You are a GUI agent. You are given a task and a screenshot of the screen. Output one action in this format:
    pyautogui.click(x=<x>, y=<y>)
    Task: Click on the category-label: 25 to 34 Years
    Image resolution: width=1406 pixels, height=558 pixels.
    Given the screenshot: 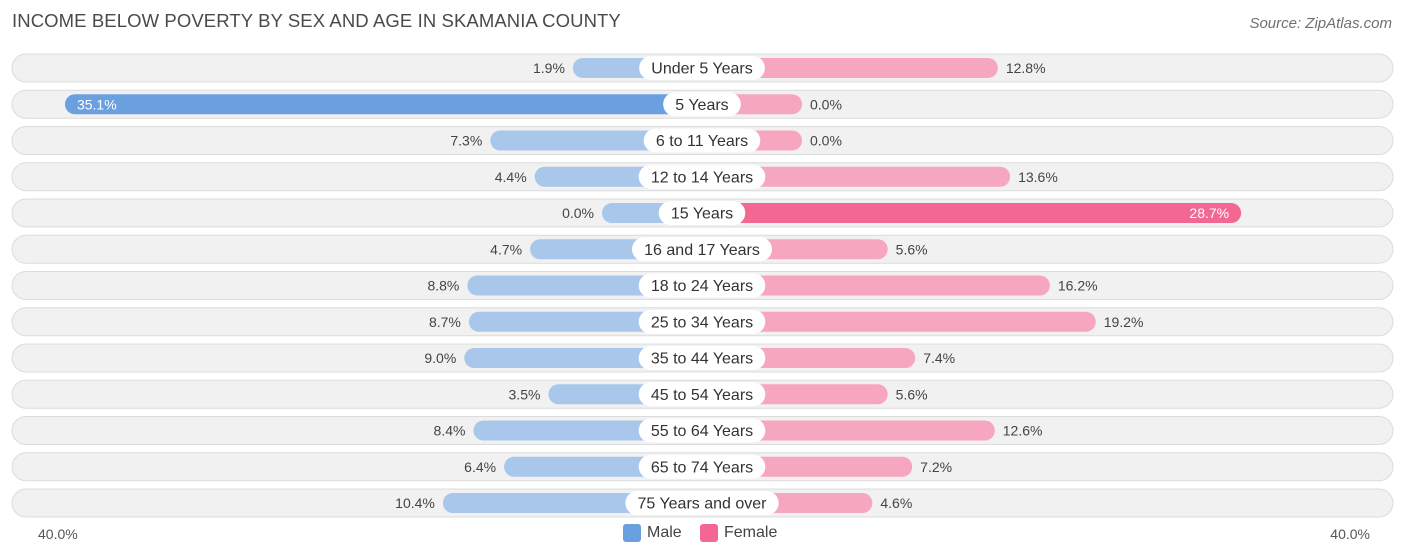 What is the action you would take?
    pyautogui.click(x=702, y=322)
    